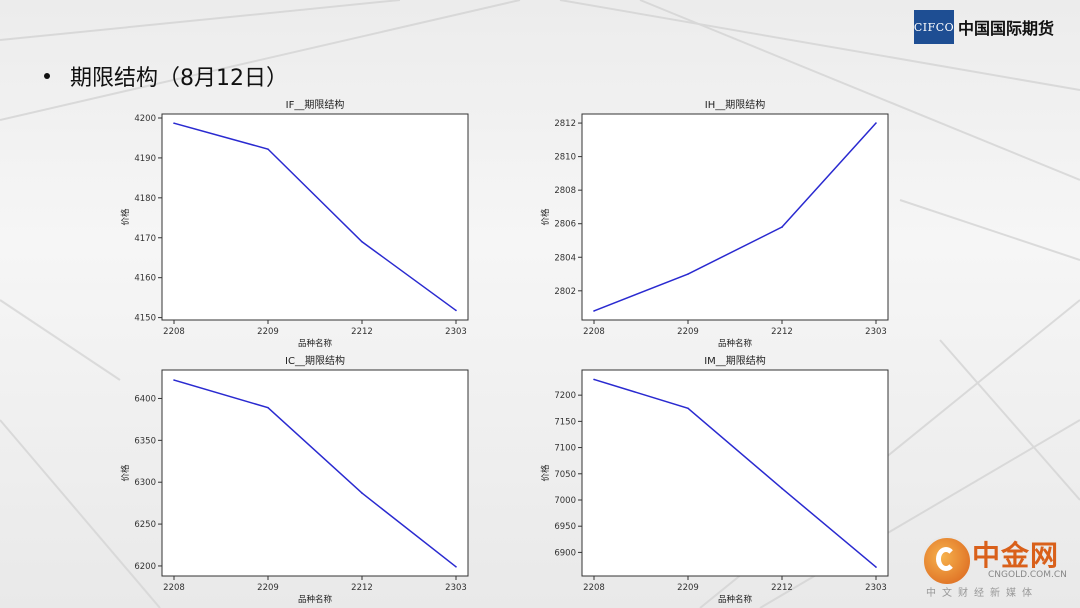 The height and width of the screenshot is (608, 1080). Describe the element at coordinates (145, 567) in the screenshot. I see `y-tick-label: 6200` at that location.